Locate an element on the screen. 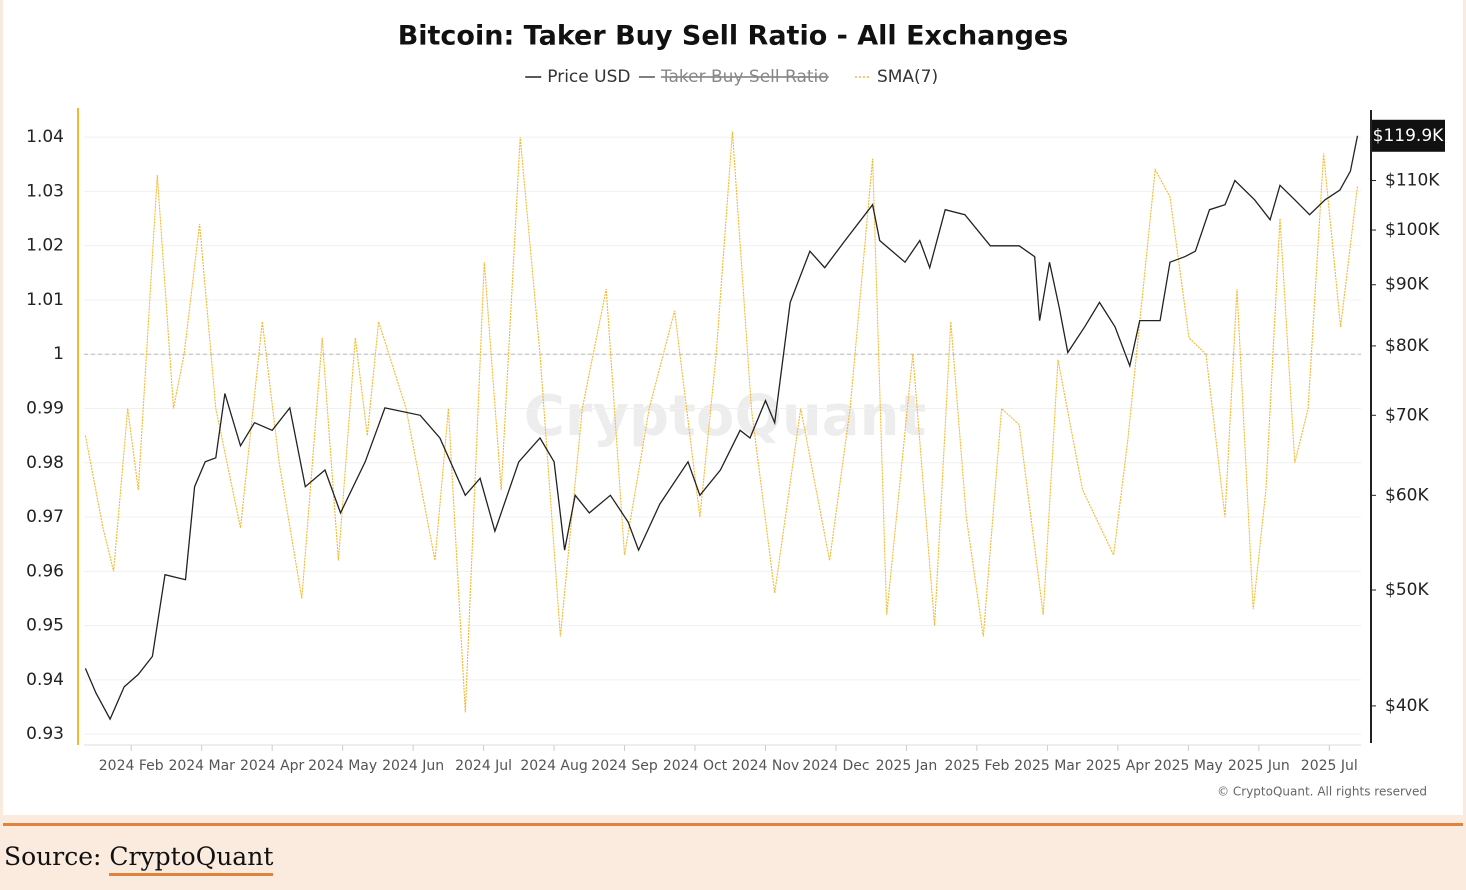  footer: Source: CryptoQuant is located at coordinates (139, 859).